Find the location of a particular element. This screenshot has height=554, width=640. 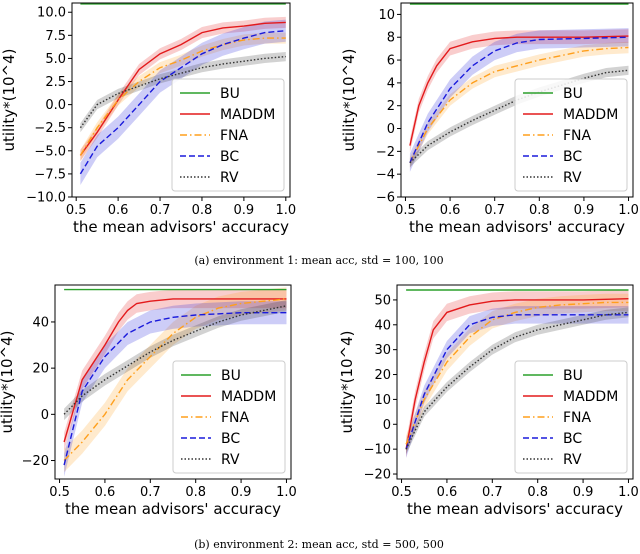

y-tick-label: 20 is located at coordinates (40, 369).